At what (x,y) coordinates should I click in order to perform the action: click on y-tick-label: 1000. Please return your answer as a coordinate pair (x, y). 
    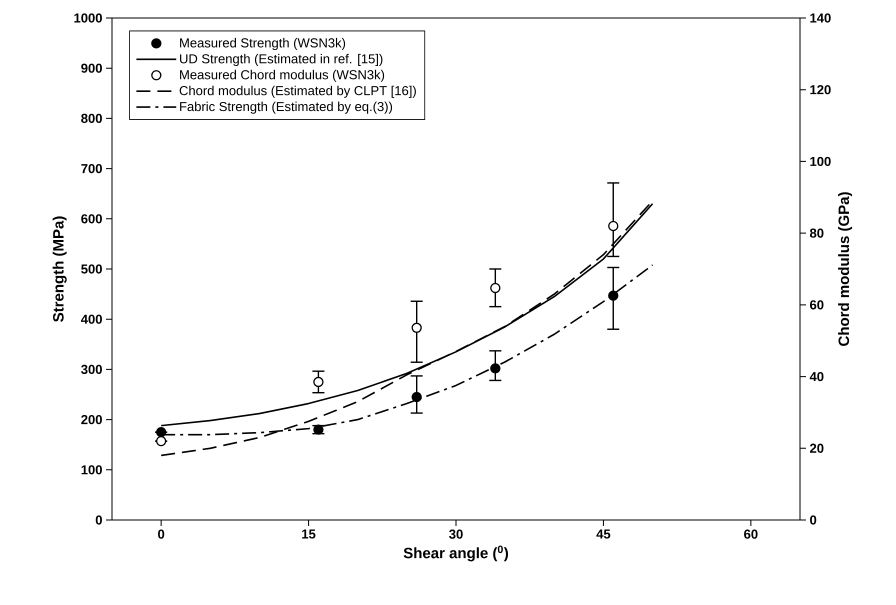
    Looking at the image, I should click on (88, 18).